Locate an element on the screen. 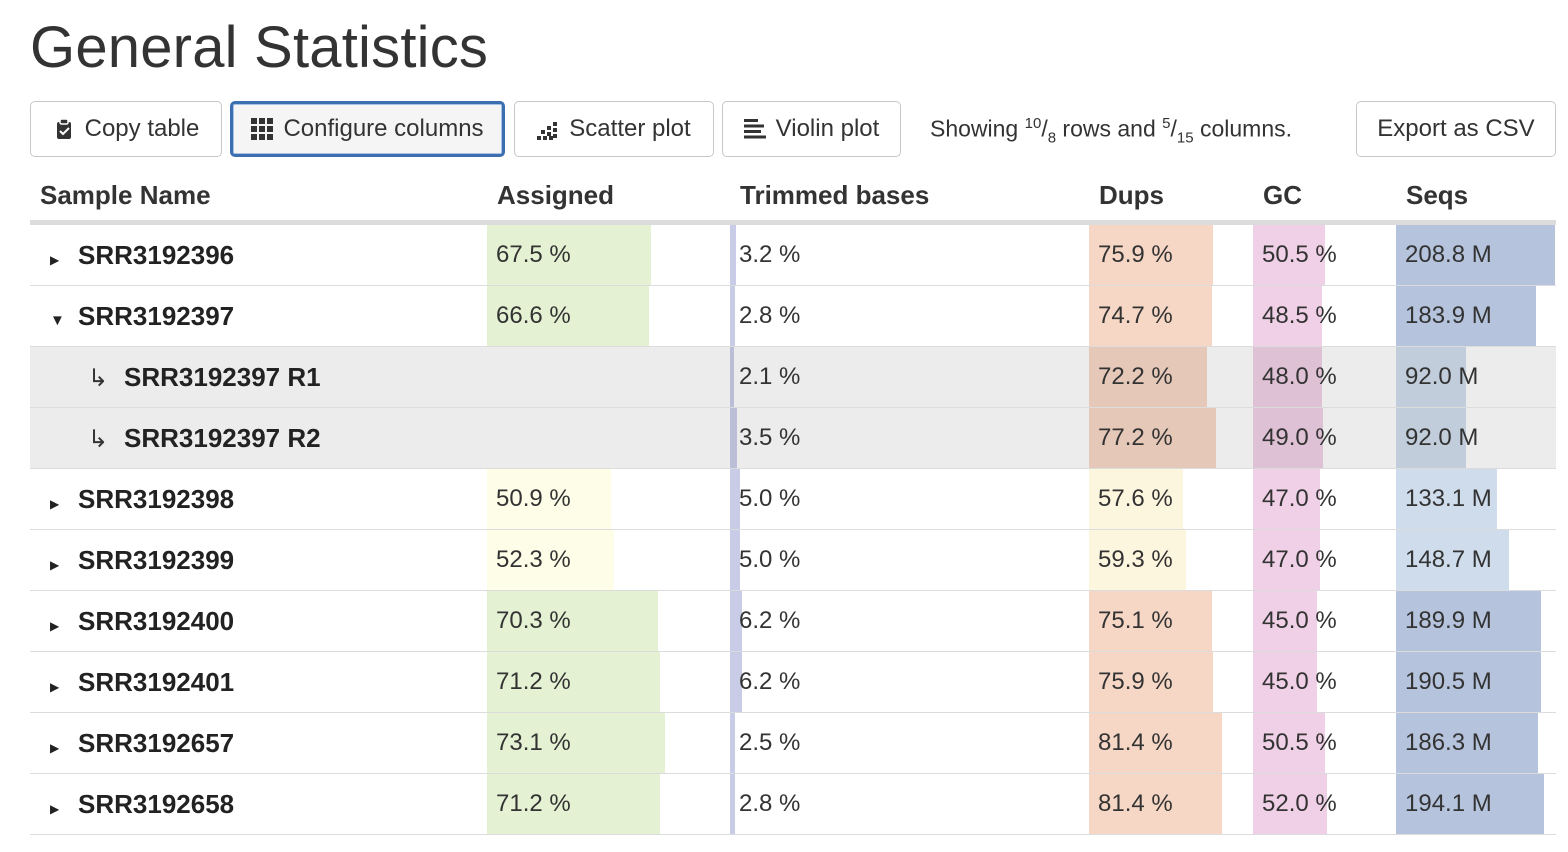 The width and height of the screenshot is (1568, 852). dups-cell: 75.9 % is located at coordinates (1171, 254).